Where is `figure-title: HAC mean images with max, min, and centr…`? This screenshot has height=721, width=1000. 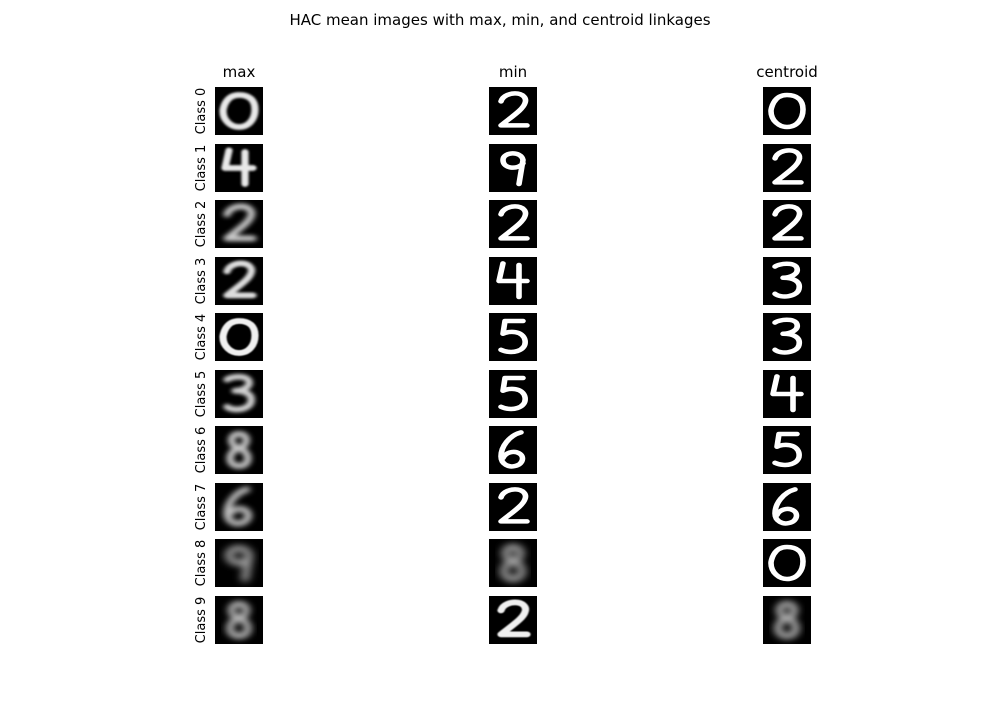 figure-title: HAC mean images with max, min, and centr… is located at coordinates (500, 20).